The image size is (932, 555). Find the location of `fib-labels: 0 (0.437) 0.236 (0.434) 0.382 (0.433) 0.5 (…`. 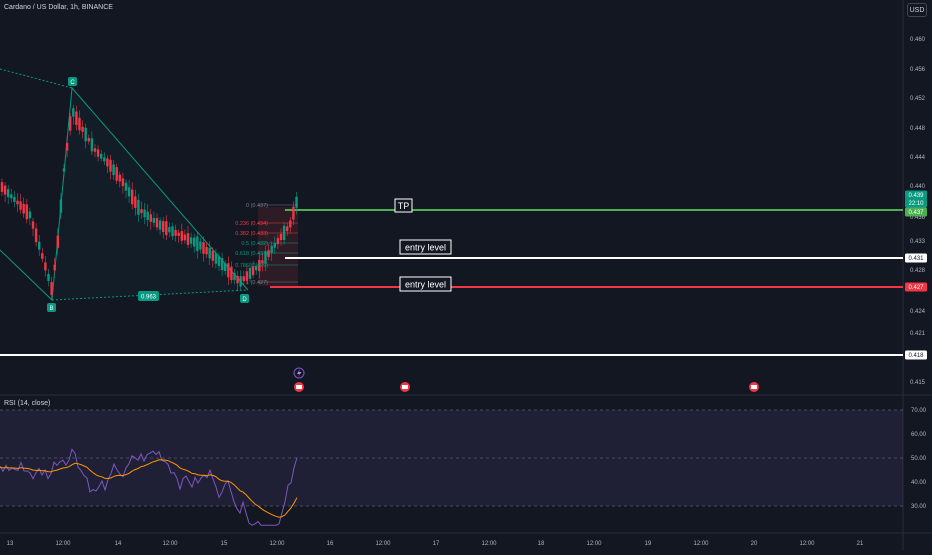

fib-labels: 0 (0.437) 0.236 (0.434) 0.382 (0.433) 0.5 (… is located at coordinates (266, 244).